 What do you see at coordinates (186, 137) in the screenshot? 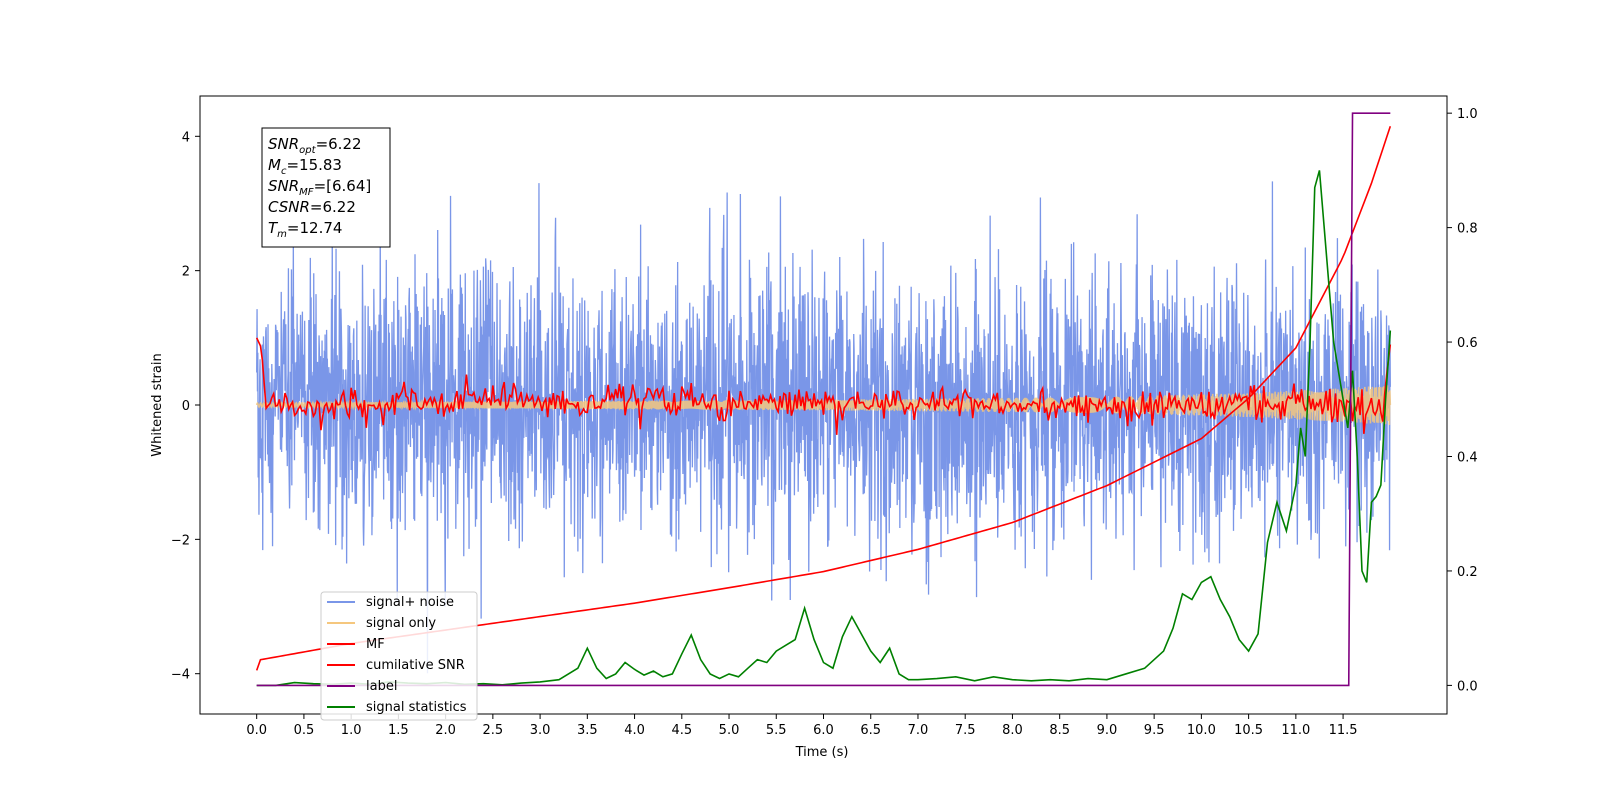
I see `y-tick-label: 4` at bounding box center [186, 137].